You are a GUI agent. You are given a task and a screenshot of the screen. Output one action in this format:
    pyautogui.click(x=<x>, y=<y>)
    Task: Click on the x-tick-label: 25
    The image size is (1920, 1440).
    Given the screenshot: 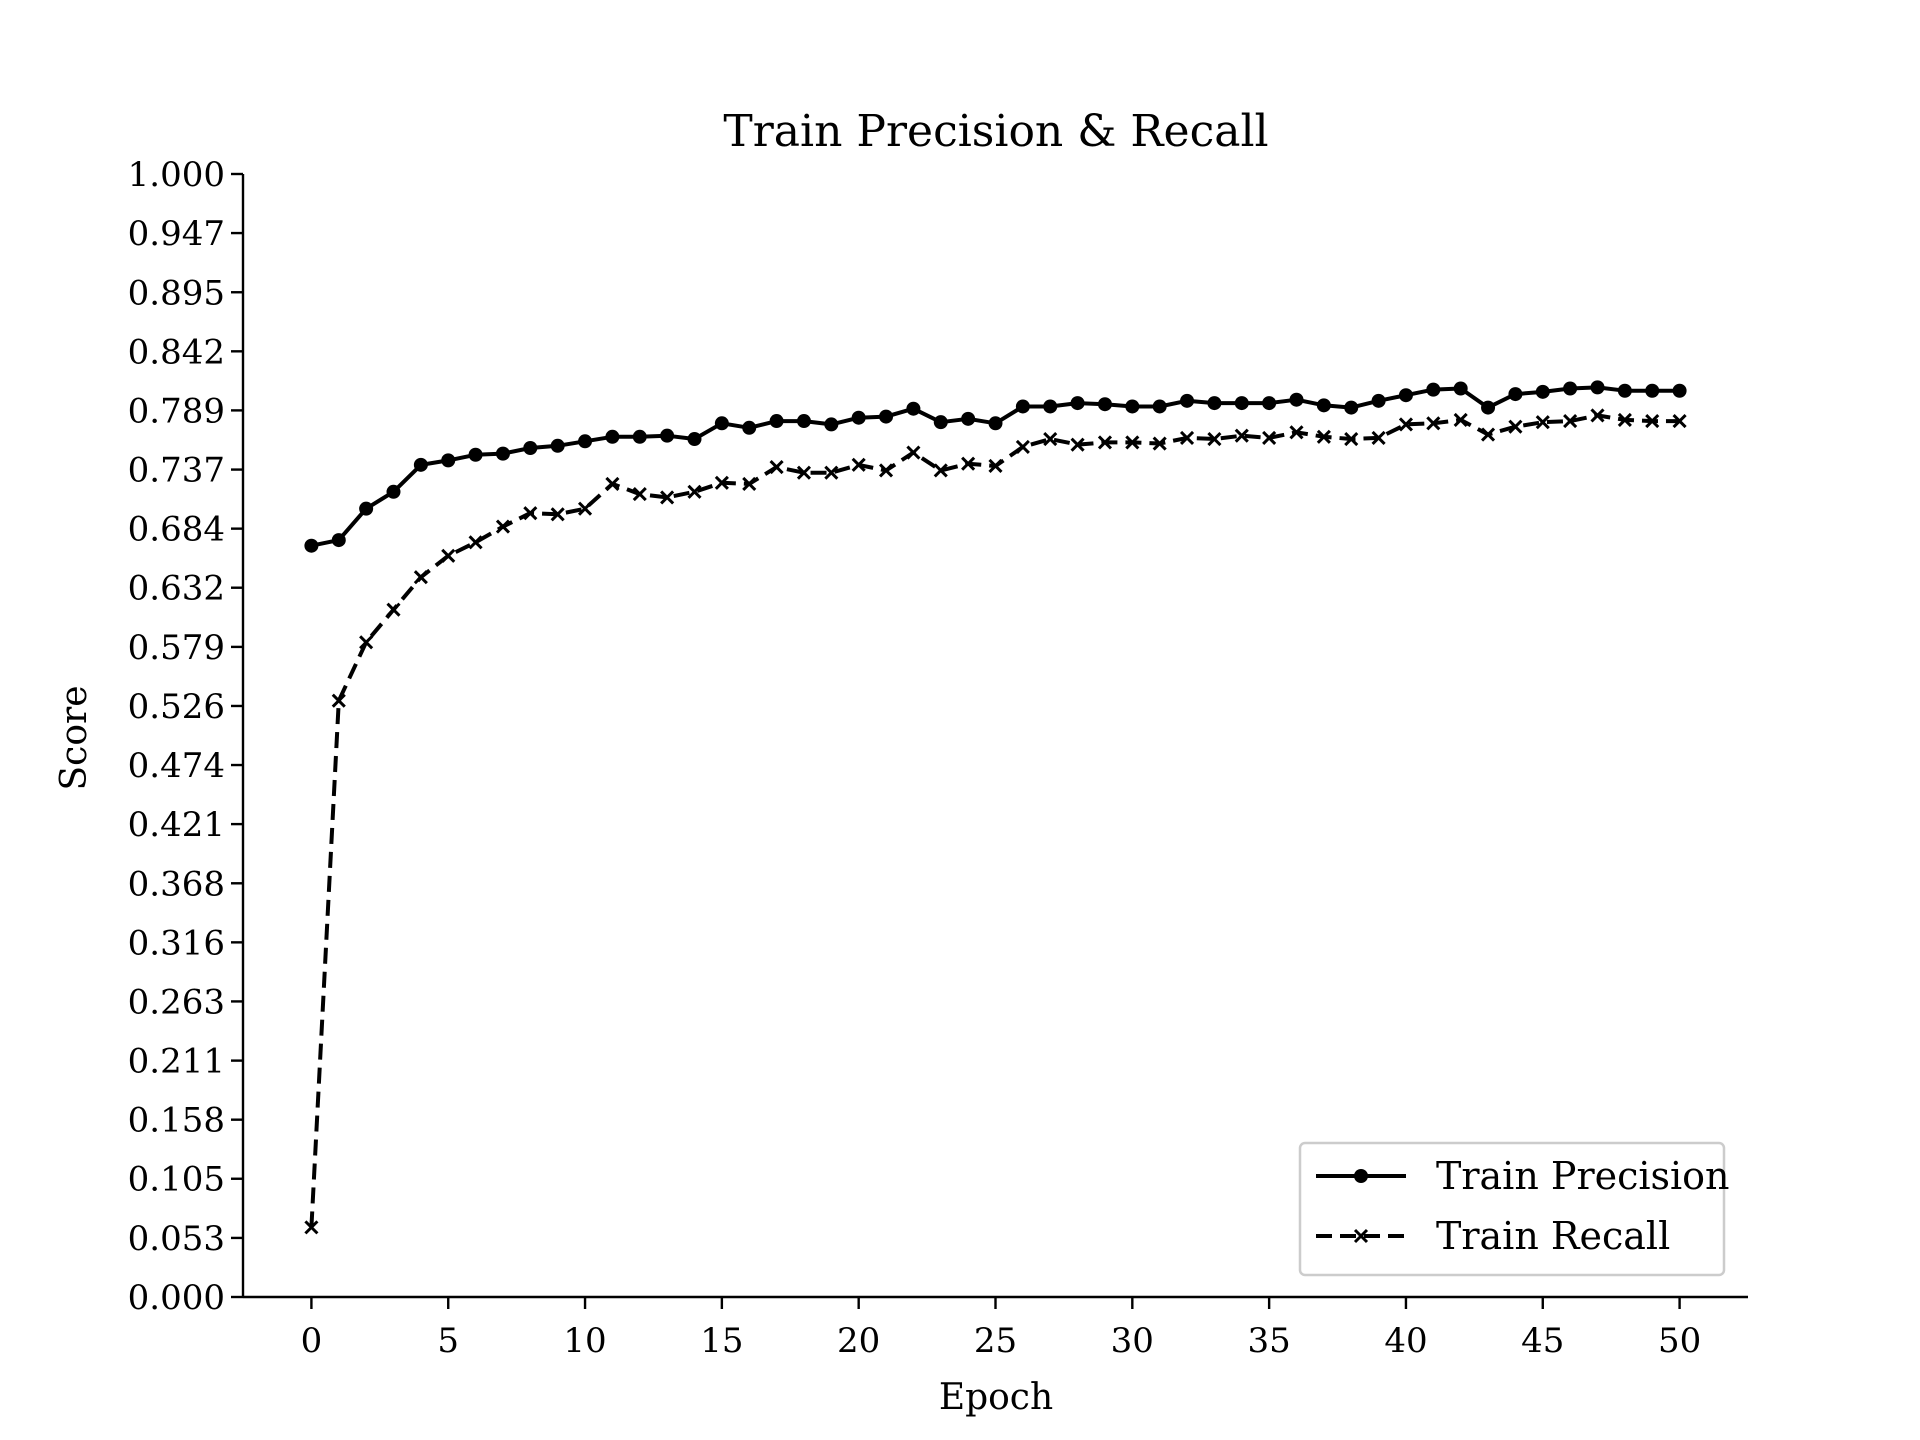 What is the action you would take?
    pyautogui.click(x=995, y=1341)
    